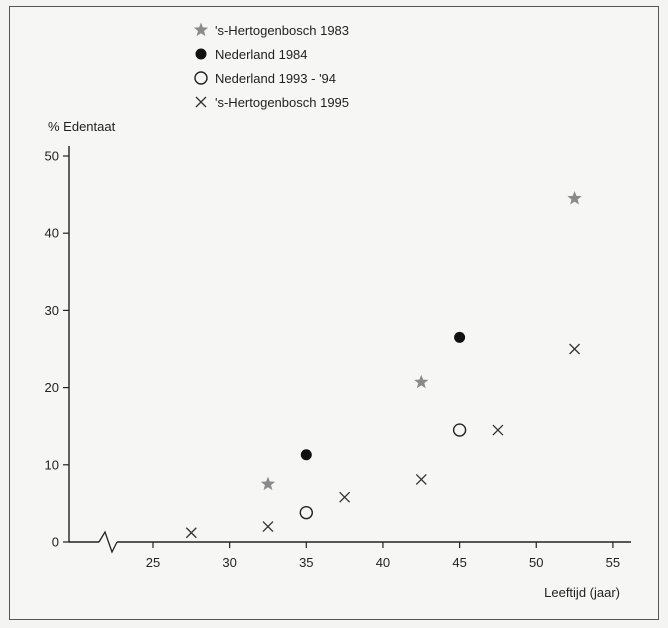 The image size is (668, 628). I want to click on y-tick-label: 40, so click(52, 233).